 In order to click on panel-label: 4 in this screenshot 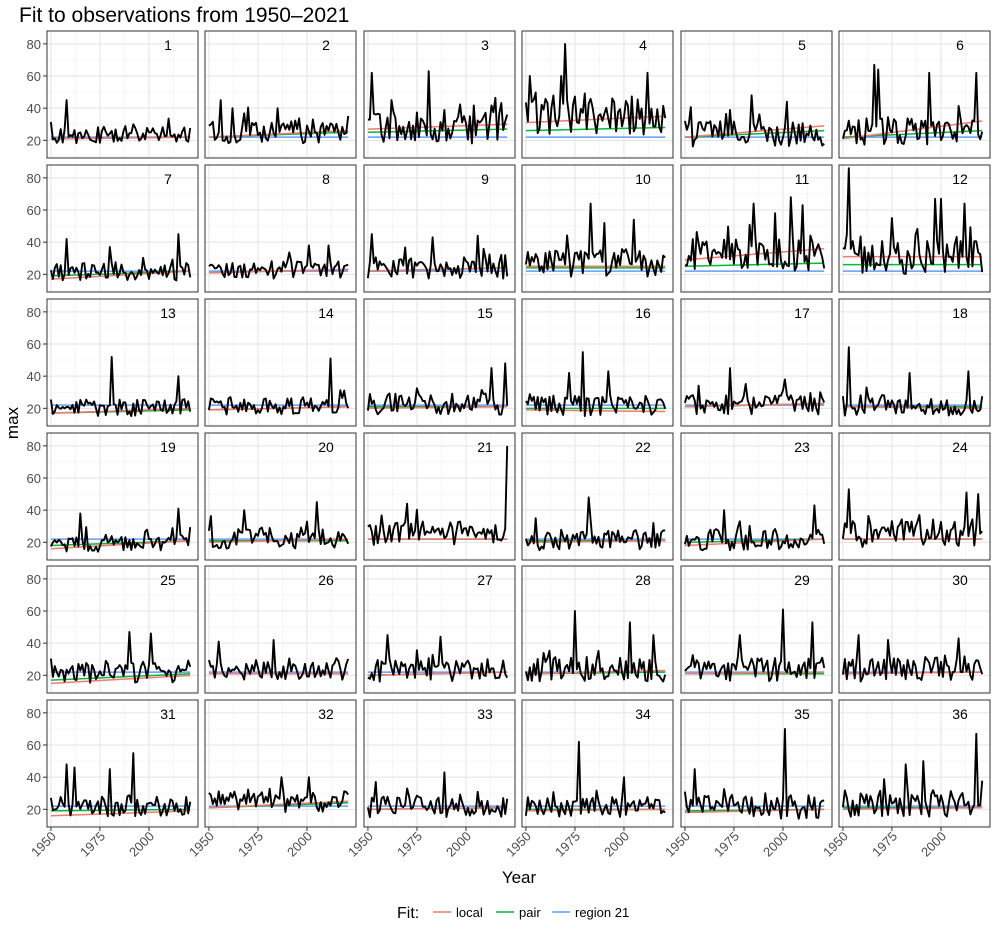, I will do `click(643, 45)`.